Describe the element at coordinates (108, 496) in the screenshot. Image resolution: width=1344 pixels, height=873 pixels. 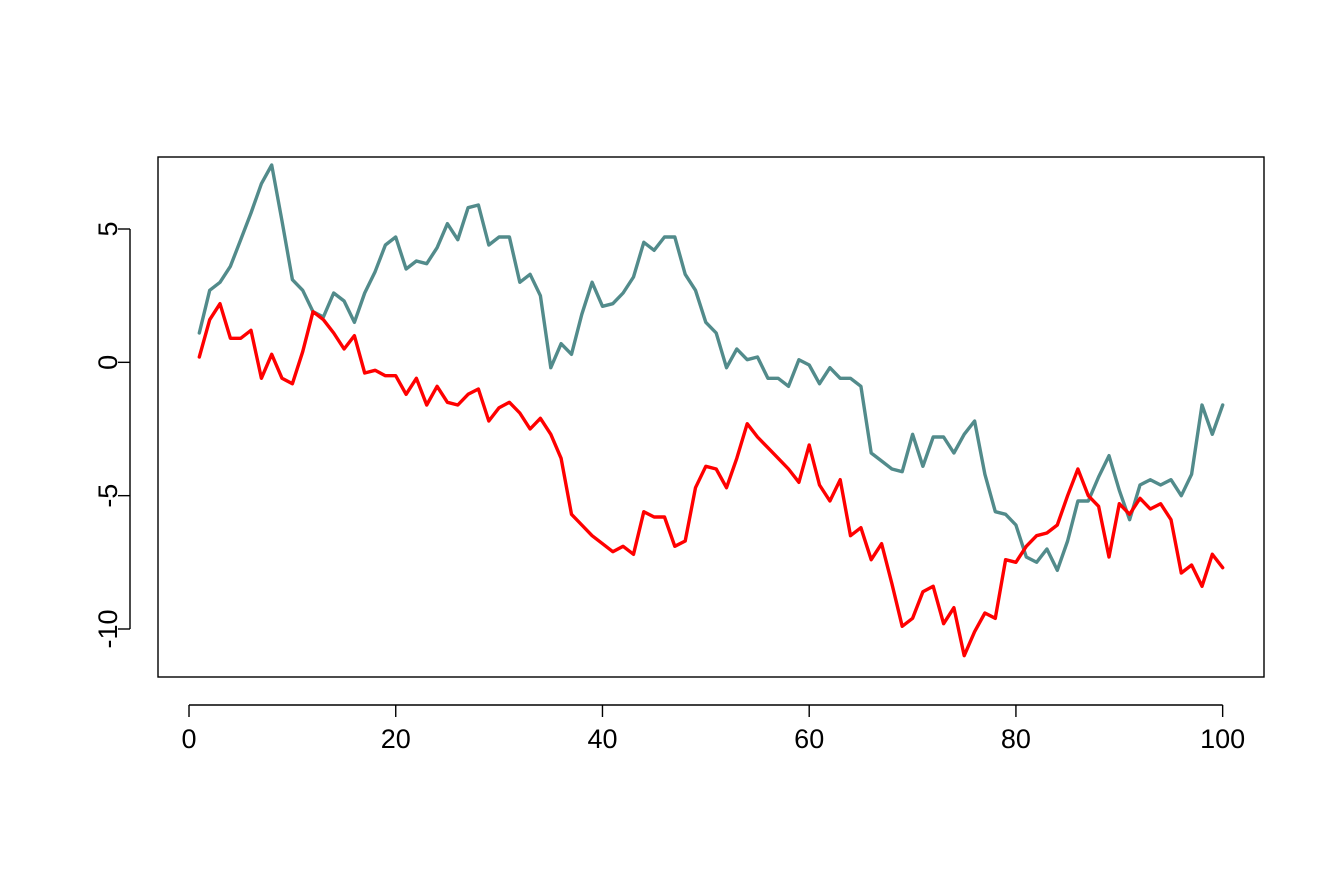
I see `y-tick-label: -5` at that location.